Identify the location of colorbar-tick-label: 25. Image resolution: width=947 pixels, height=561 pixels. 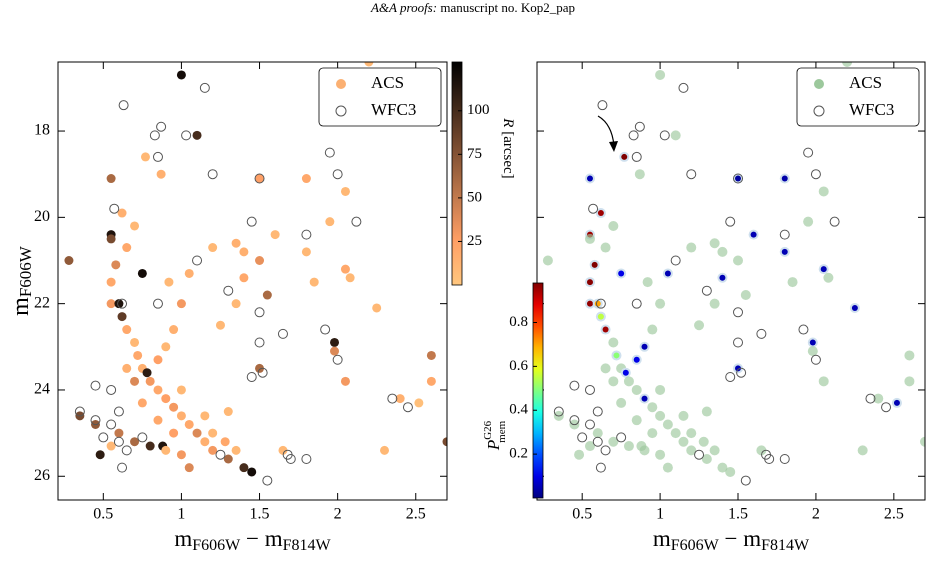
(474, 241).